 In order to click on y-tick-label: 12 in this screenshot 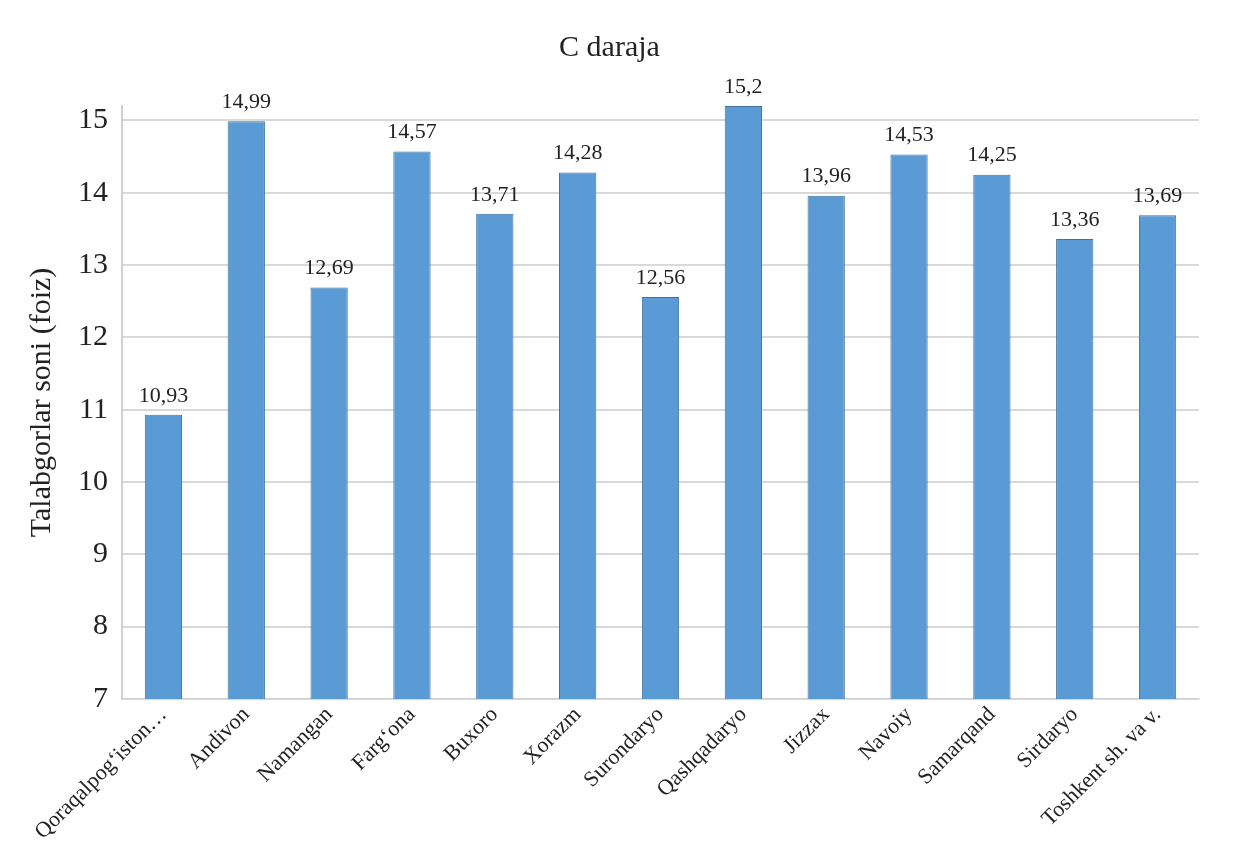, I will do `click(93, 335)`.